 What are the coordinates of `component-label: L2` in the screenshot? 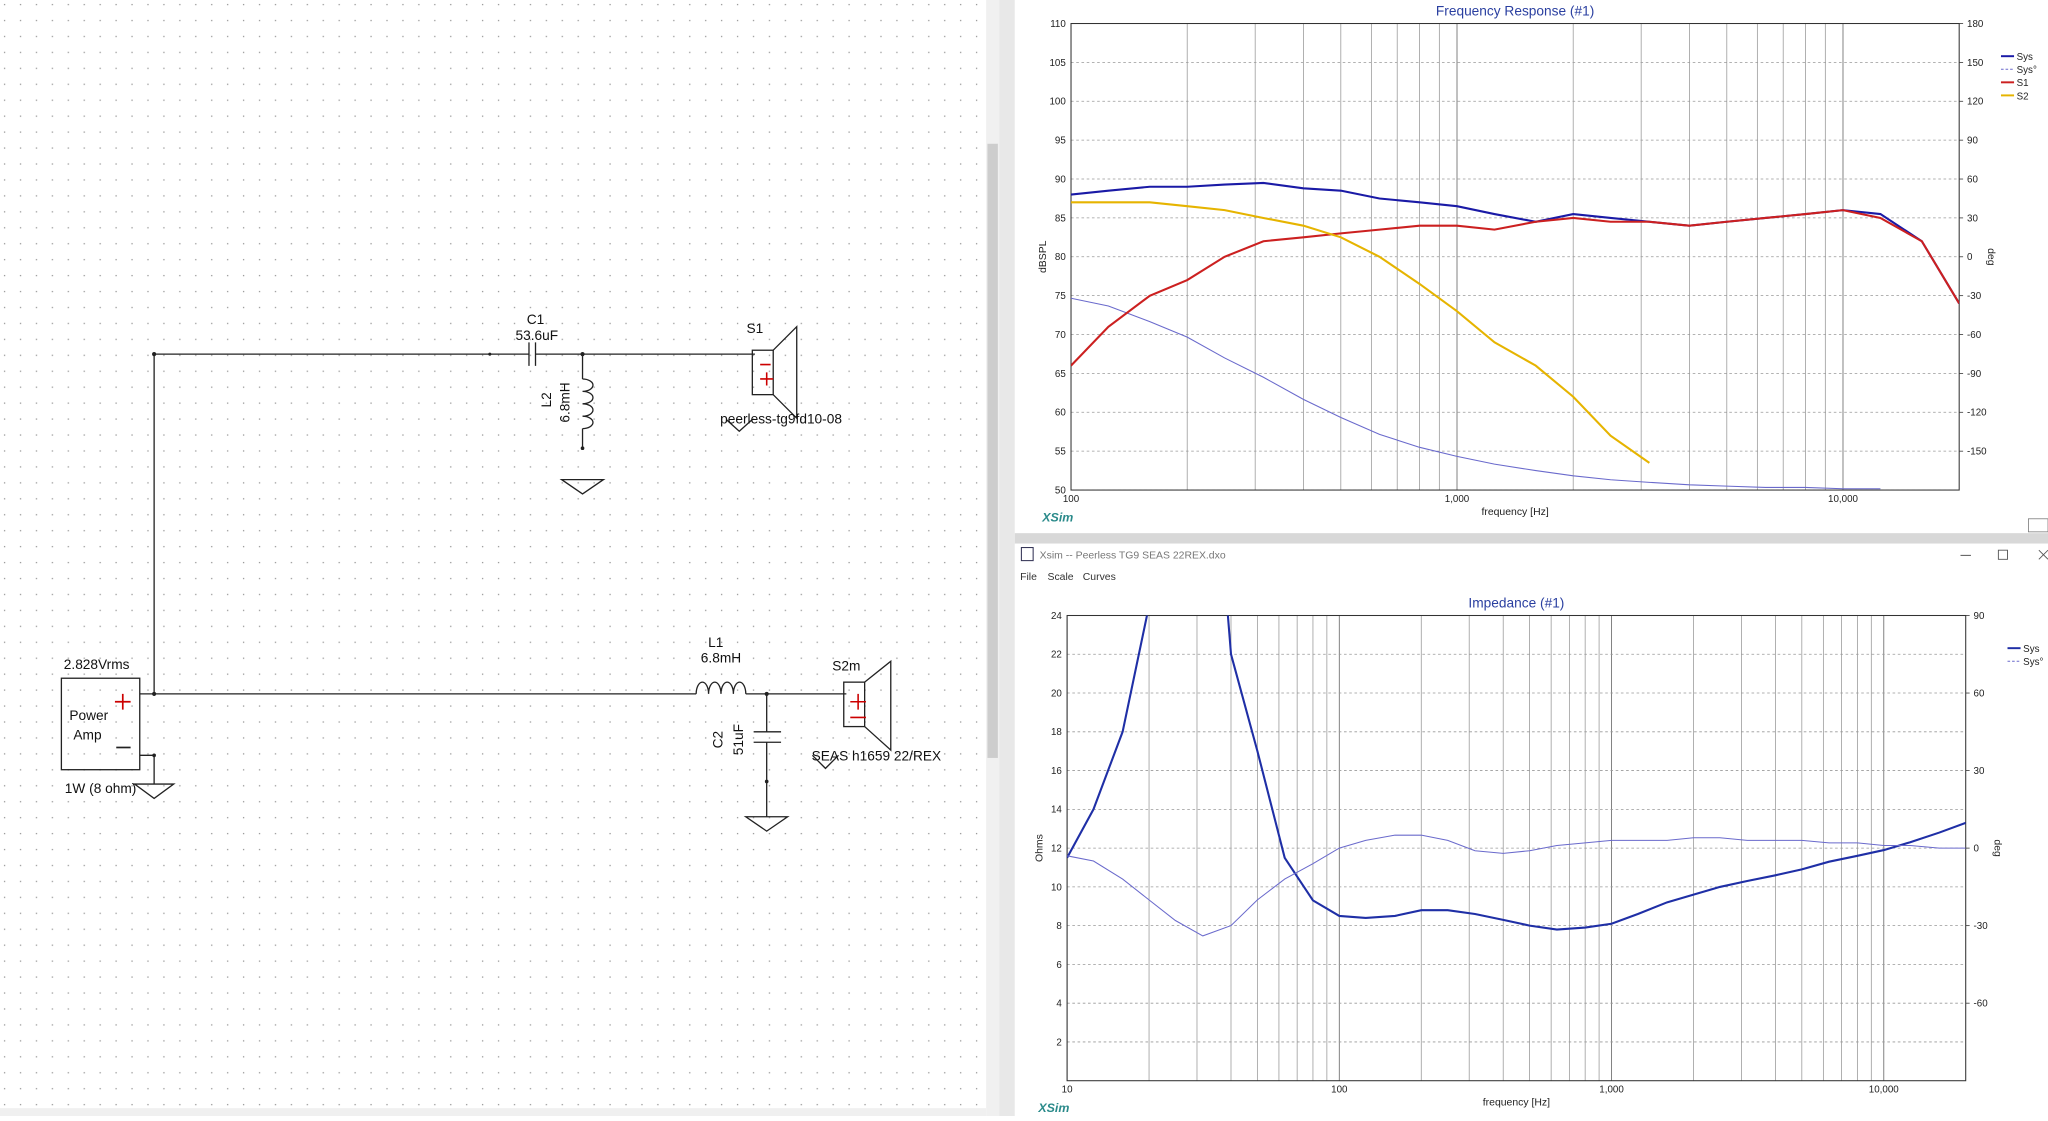 It's located at (546, 399).